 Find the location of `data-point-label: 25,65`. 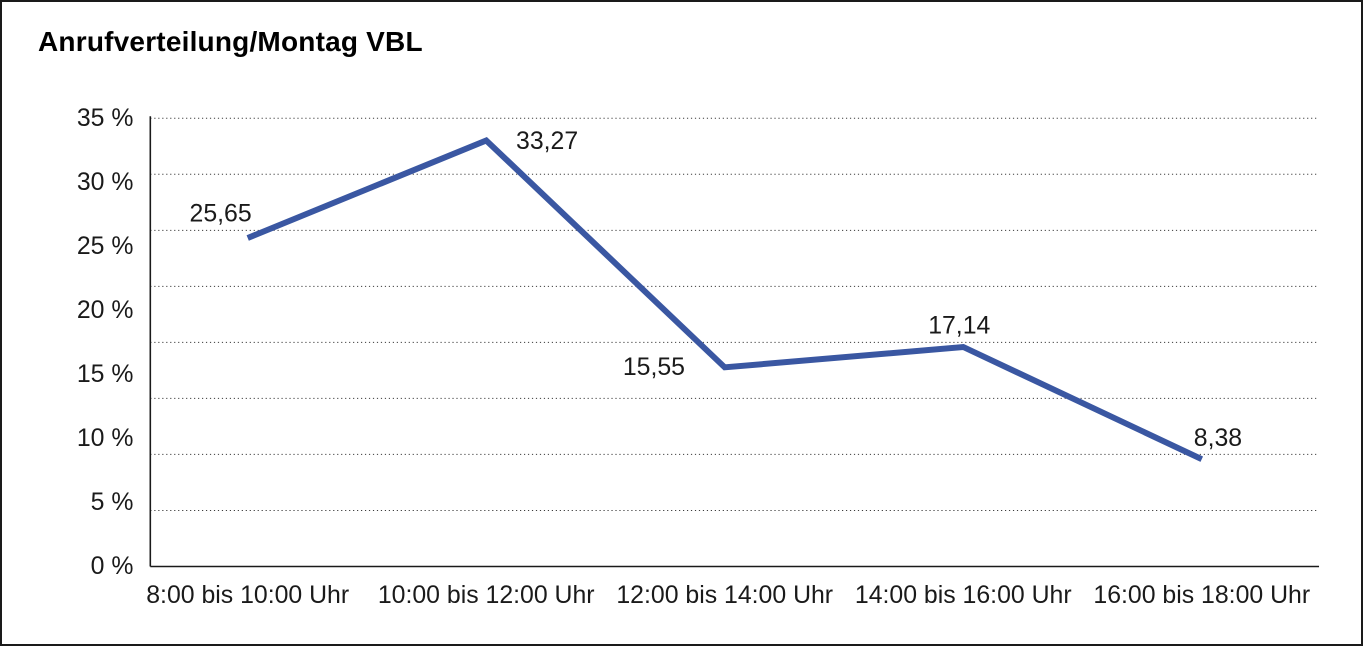

data-point-label: 25,65 is located at coordinates (221, 214).